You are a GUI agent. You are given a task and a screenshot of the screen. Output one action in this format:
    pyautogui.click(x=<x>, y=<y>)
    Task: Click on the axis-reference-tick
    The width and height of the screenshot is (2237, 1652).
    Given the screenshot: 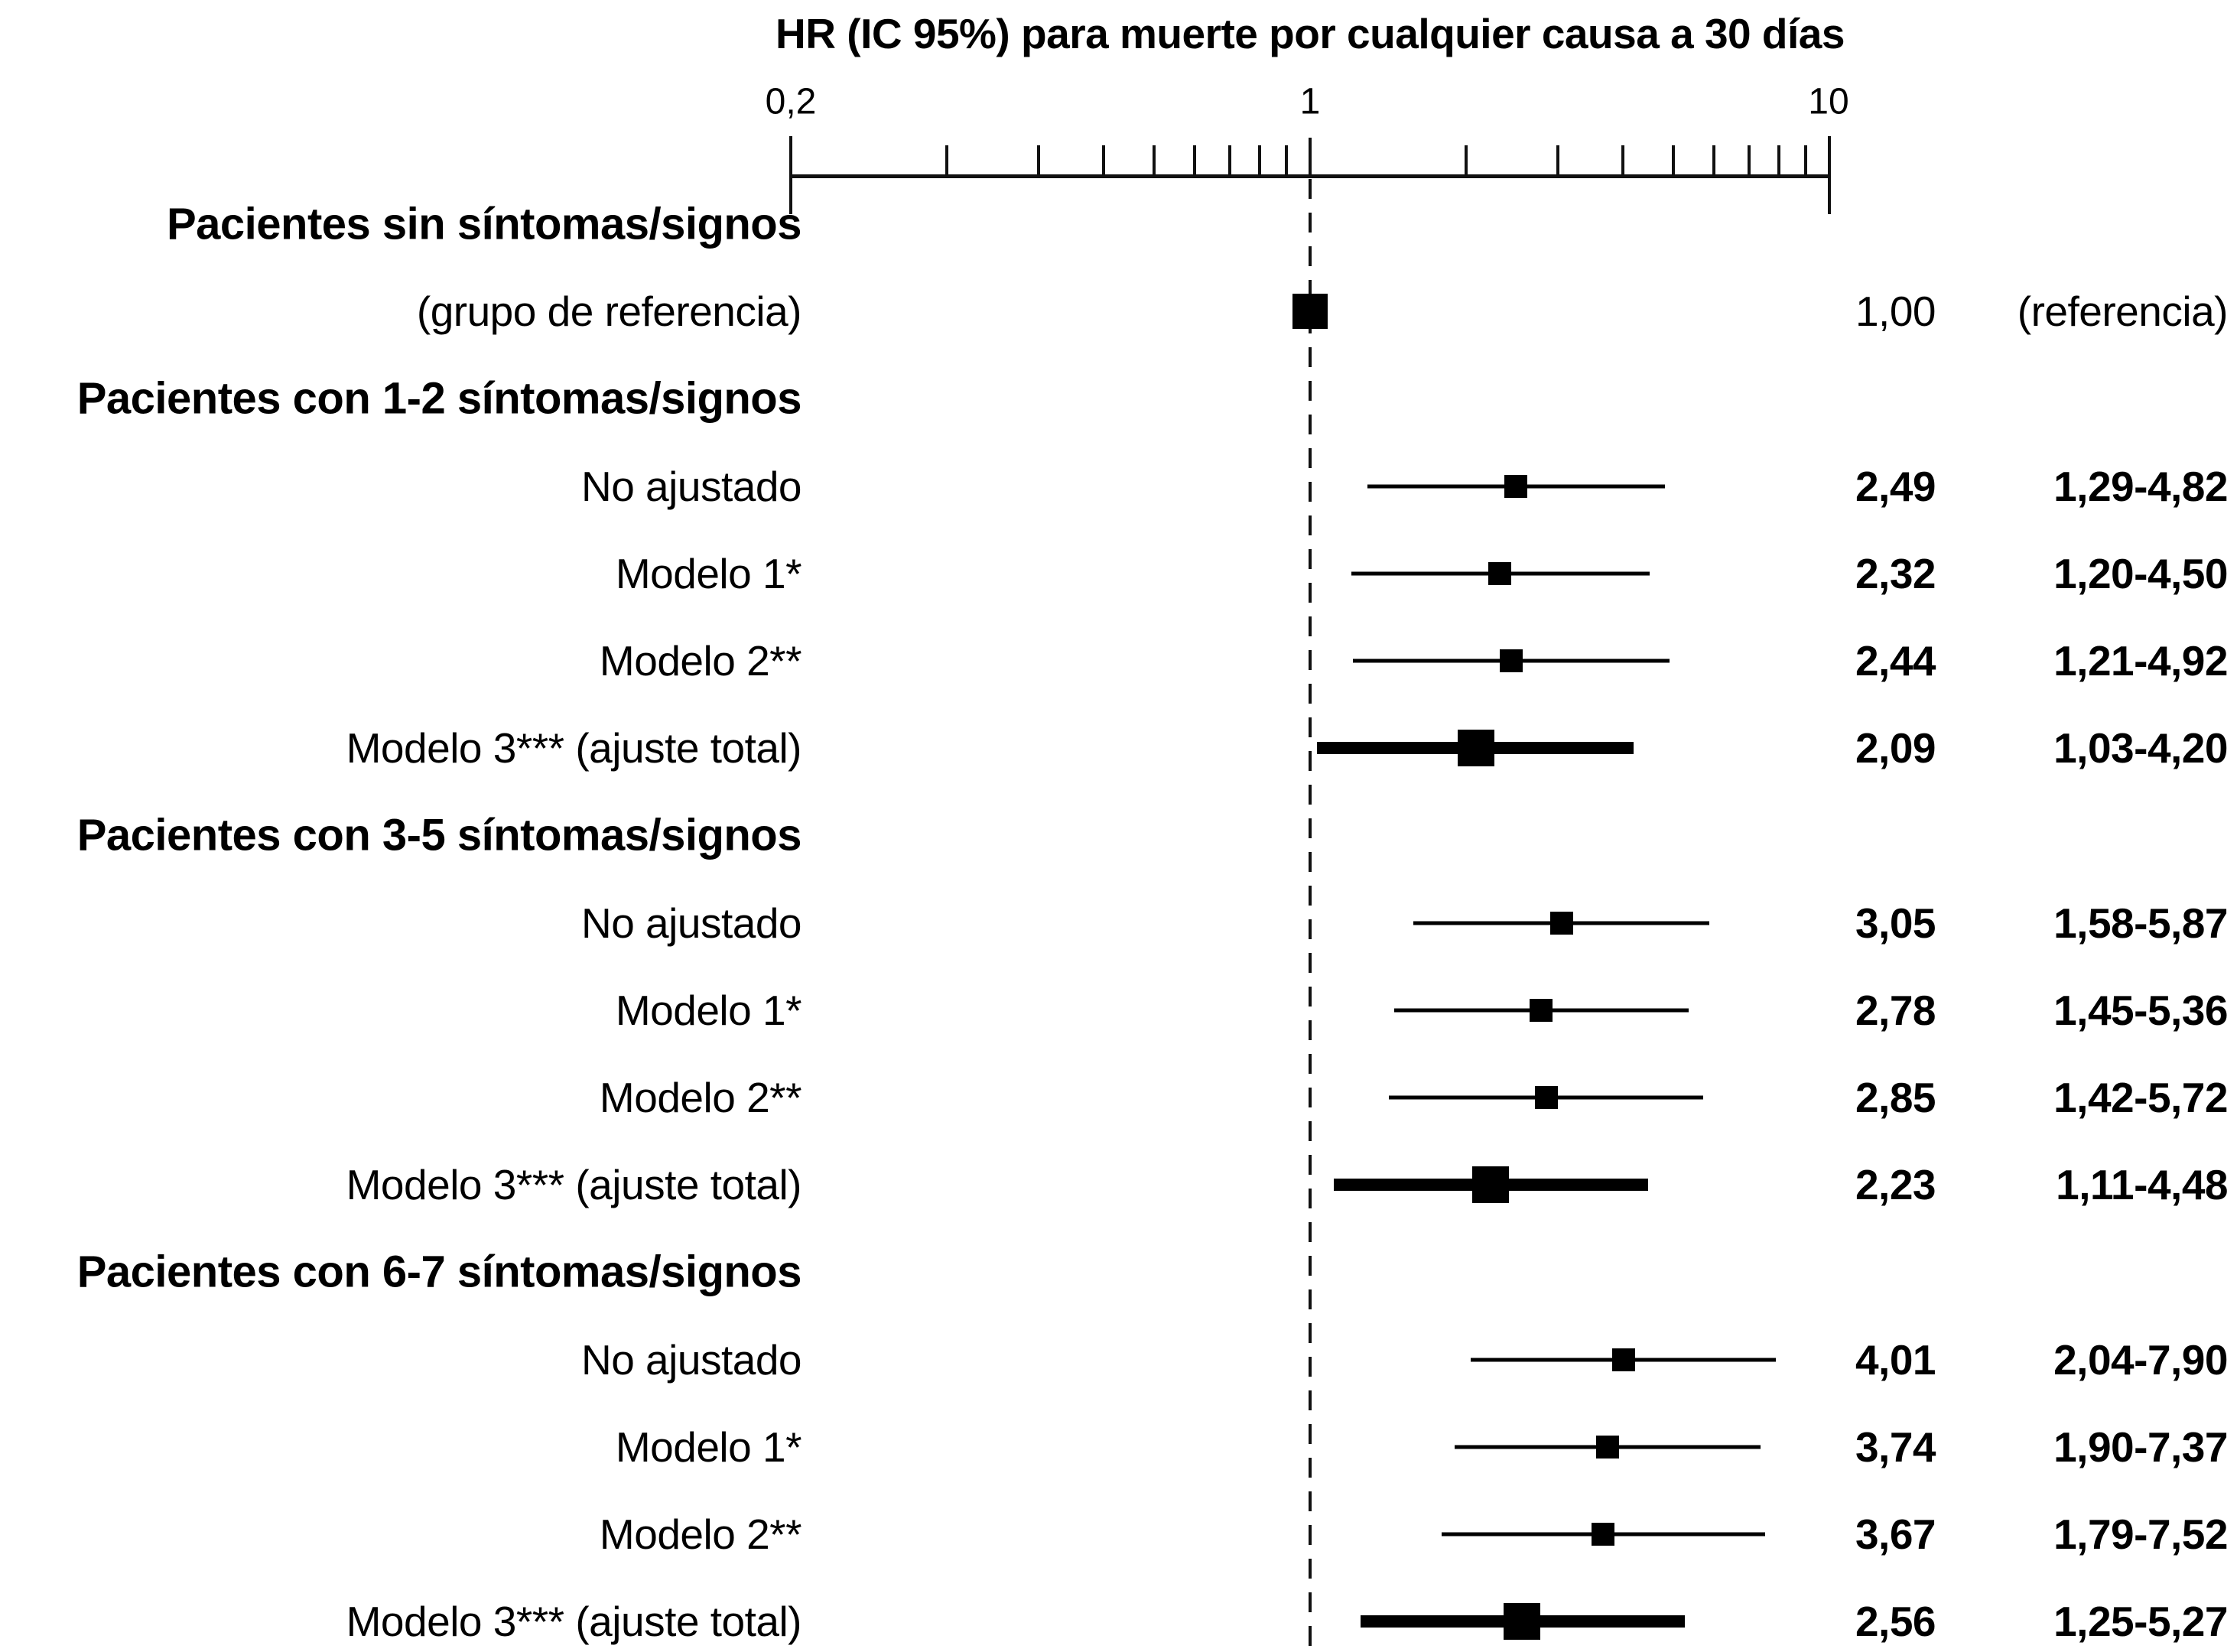 What is the action you would take?
    pyautogui.click(x=1310, y=158)
    